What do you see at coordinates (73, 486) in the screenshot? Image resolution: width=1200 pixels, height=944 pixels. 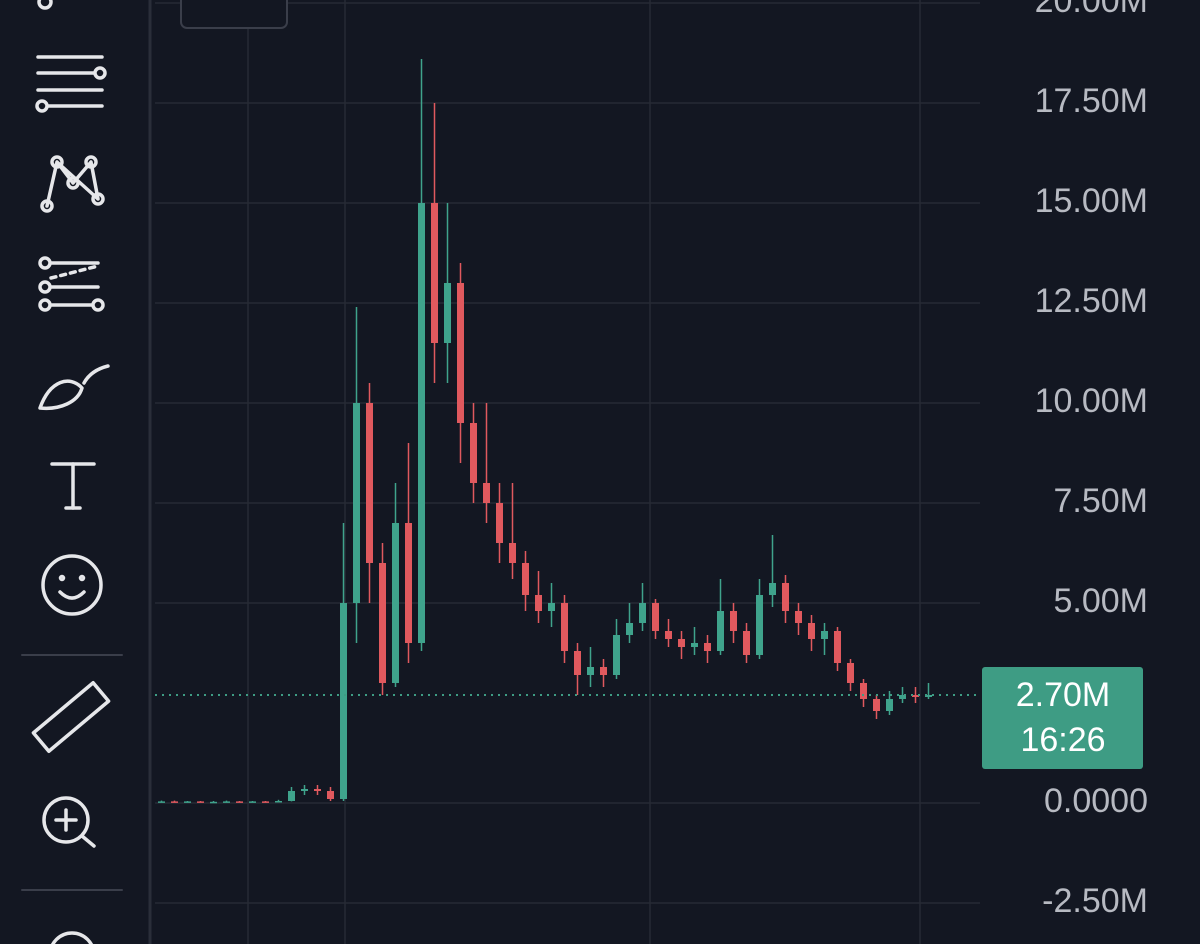 I see `text-tool` at bounding box center [73, 486].